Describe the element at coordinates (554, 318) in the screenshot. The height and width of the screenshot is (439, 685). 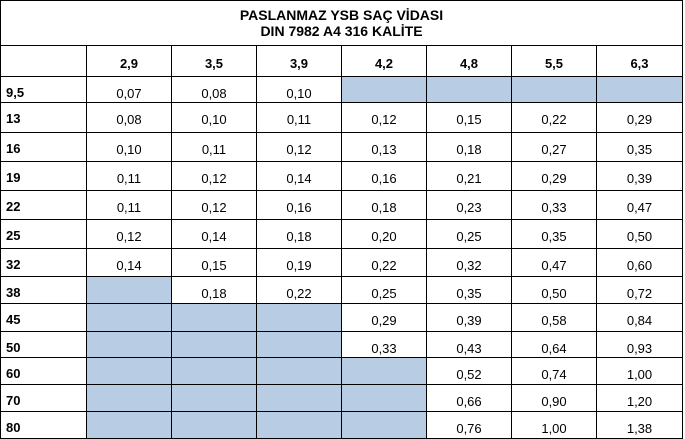
I see `table-cell: 0,58` at that location.